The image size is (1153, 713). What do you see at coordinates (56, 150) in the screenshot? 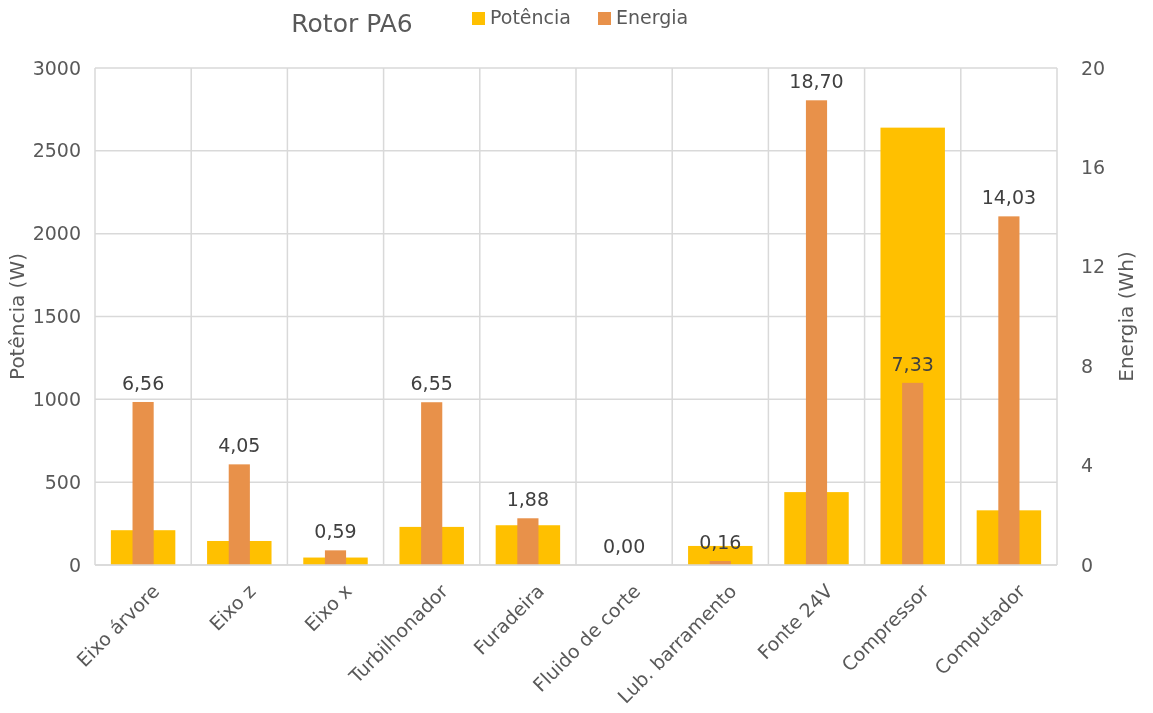
I see `y-tick-label: 2500` at bounding box center [56, 150].